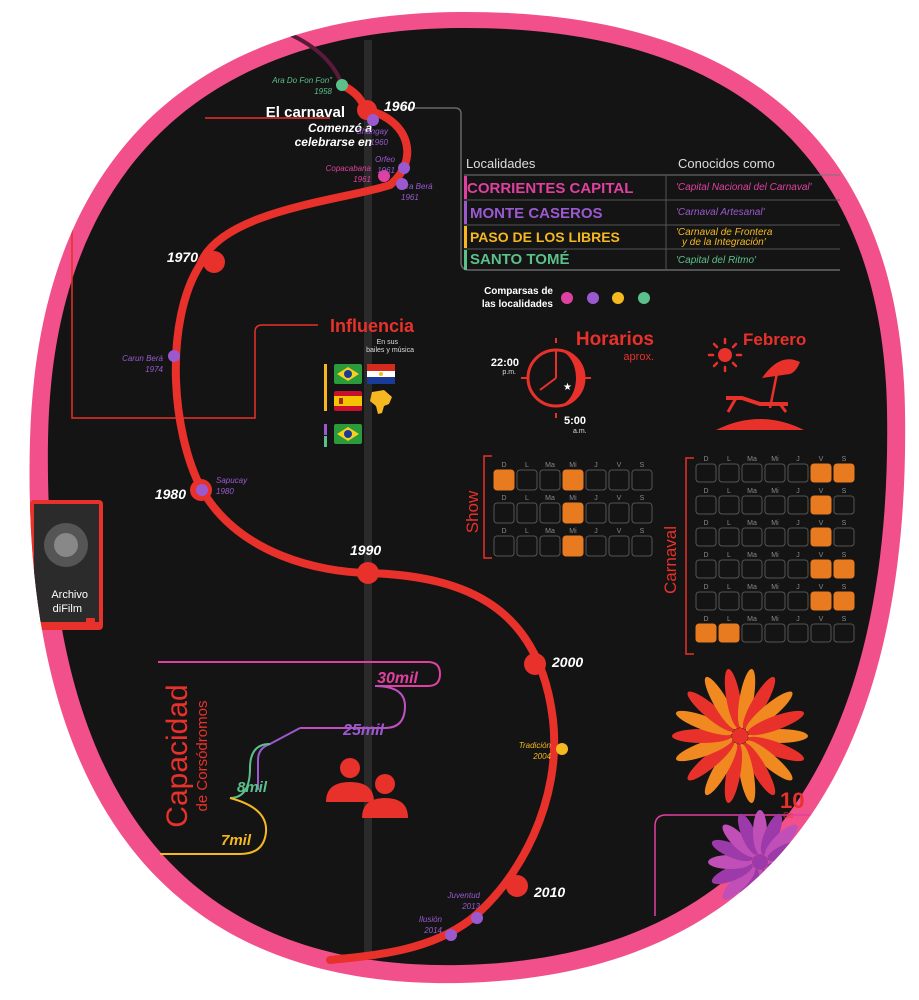  Describe the element at coordinates (69, 595) in the screenshot. I see `archivo-line-1: Archivo` at that location.